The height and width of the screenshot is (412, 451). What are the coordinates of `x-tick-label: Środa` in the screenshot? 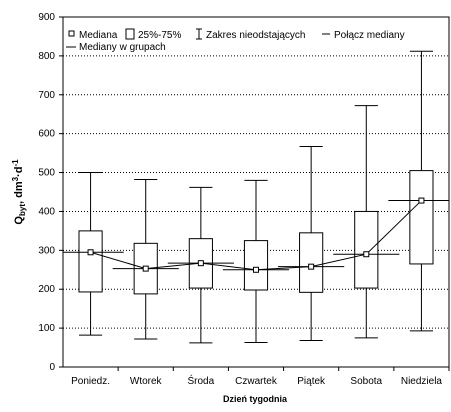 It's located at (201, 380).